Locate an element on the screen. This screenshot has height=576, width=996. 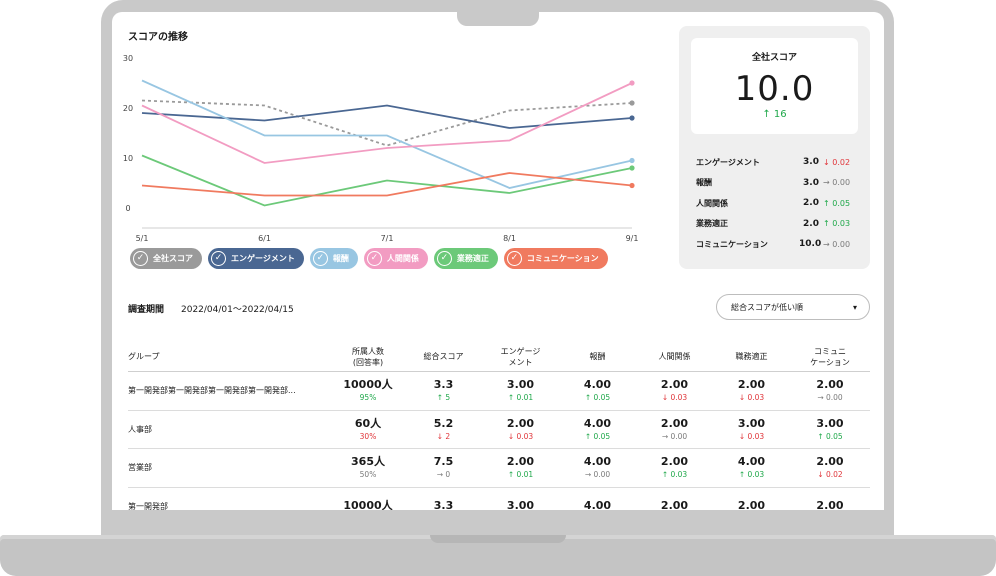
score-cell: 4.00 ↑ 0.05 is located at coordinates (597, 390).